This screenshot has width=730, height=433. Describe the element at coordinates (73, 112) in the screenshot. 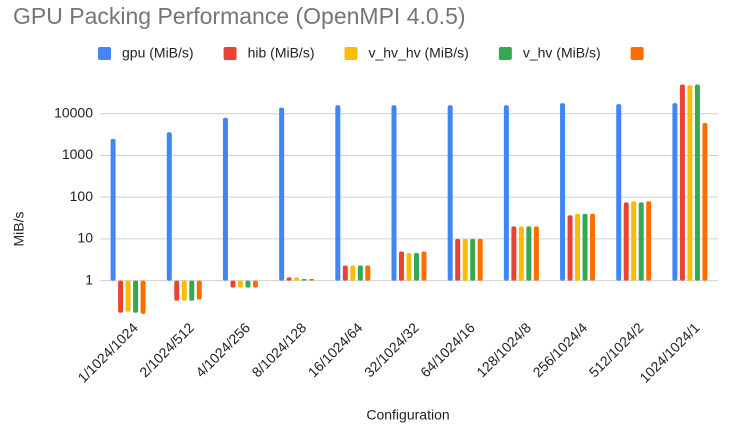

I see `y-tick-label: 10000` at that location.